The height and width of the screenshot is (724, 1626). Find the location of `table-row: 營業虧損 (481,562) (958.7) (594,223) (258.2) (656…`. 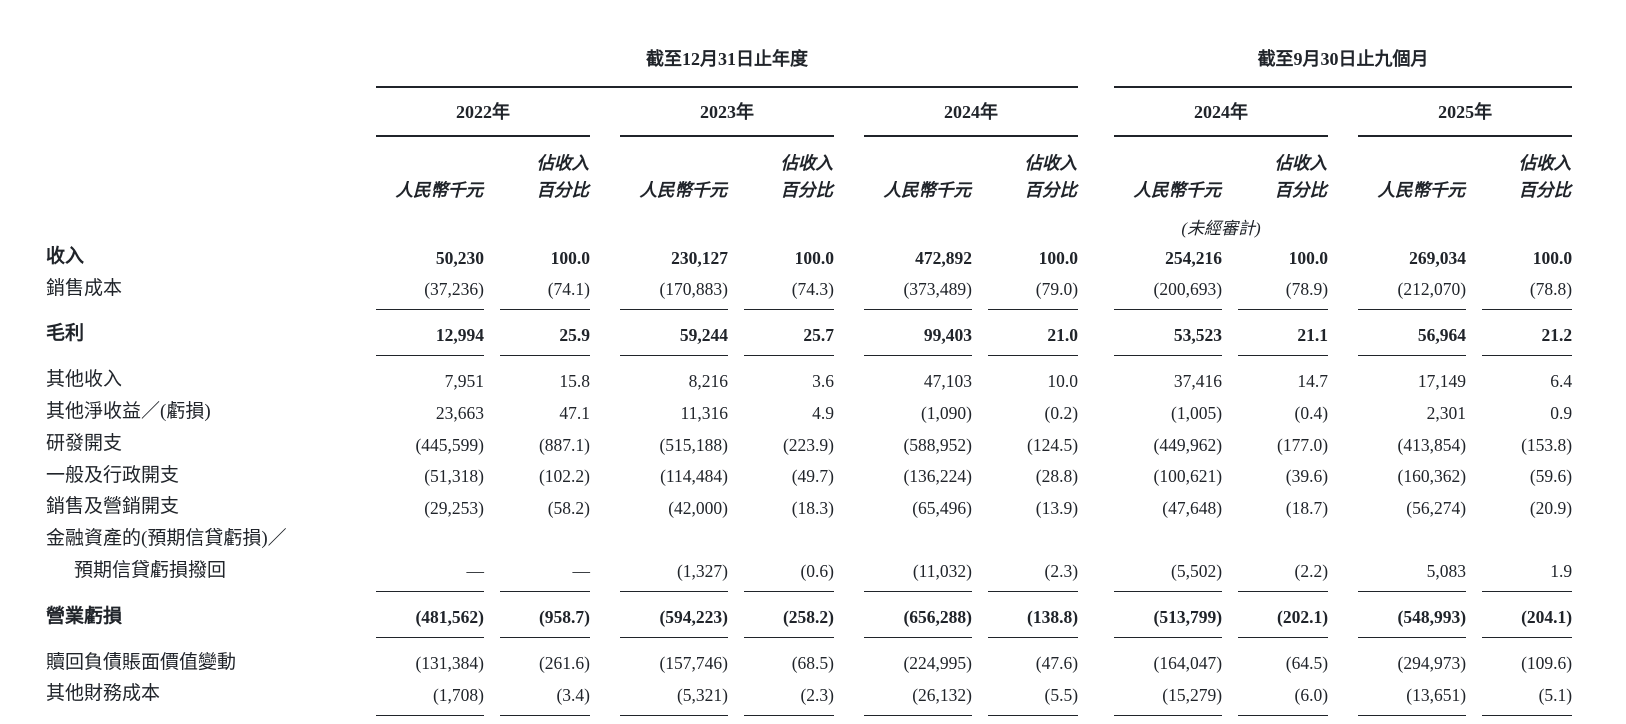

table-row: 營業虧損 (481,562) (958.7) (594,223) (258.2) (656… is located at coordinates (809, 615).